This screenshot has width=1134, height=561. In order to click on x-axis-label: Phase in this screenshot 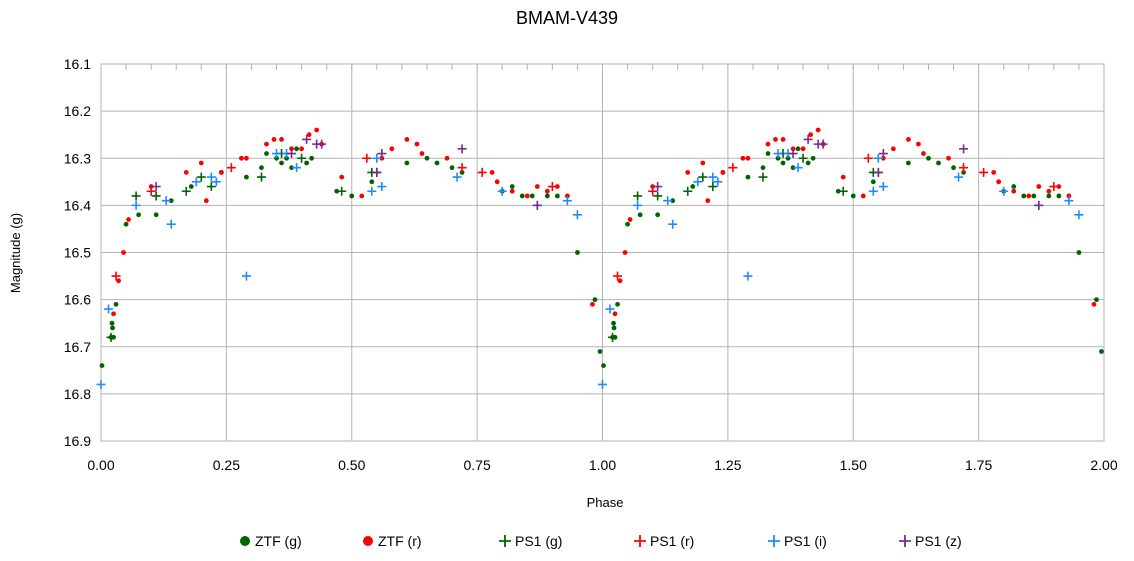, I will do `click(605, 502)`.